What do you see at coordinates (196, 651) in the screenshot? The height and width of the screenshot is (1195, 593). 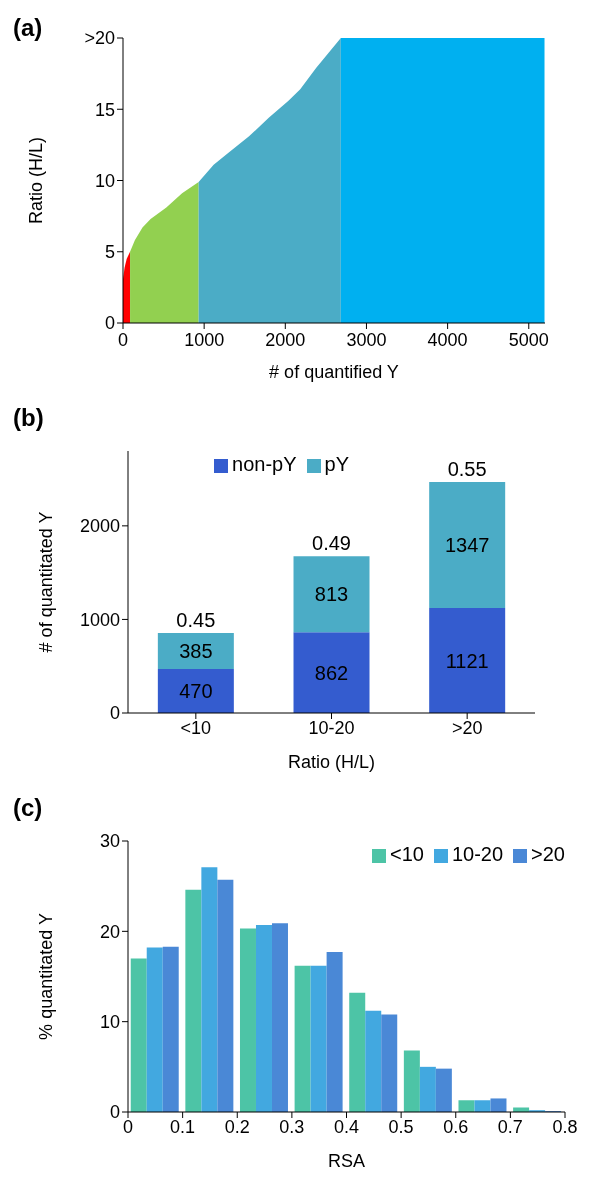 I see `data-label: 385` at bounding box center [196, 651].